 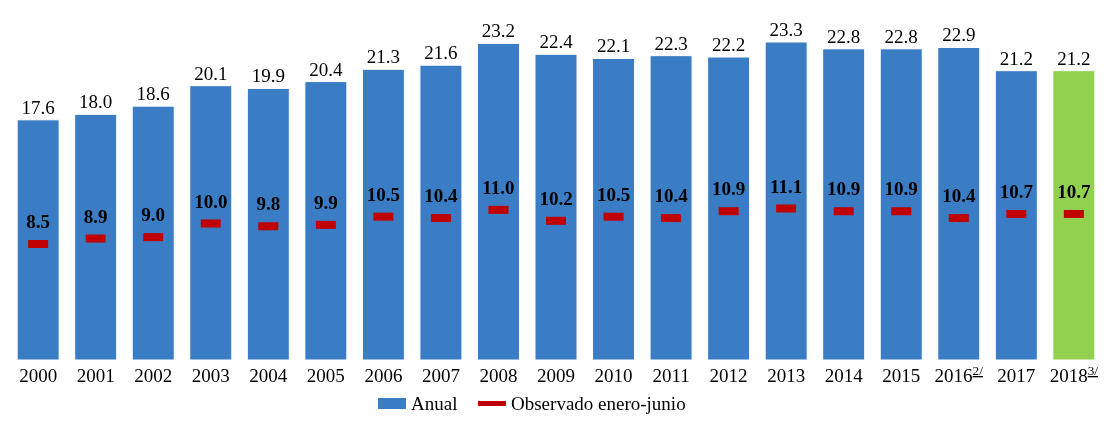 What do you see at coordinates (1016, 375) in the screenshot?
I see `x-tick-label: 2017` at bounding box center [1016, 375].